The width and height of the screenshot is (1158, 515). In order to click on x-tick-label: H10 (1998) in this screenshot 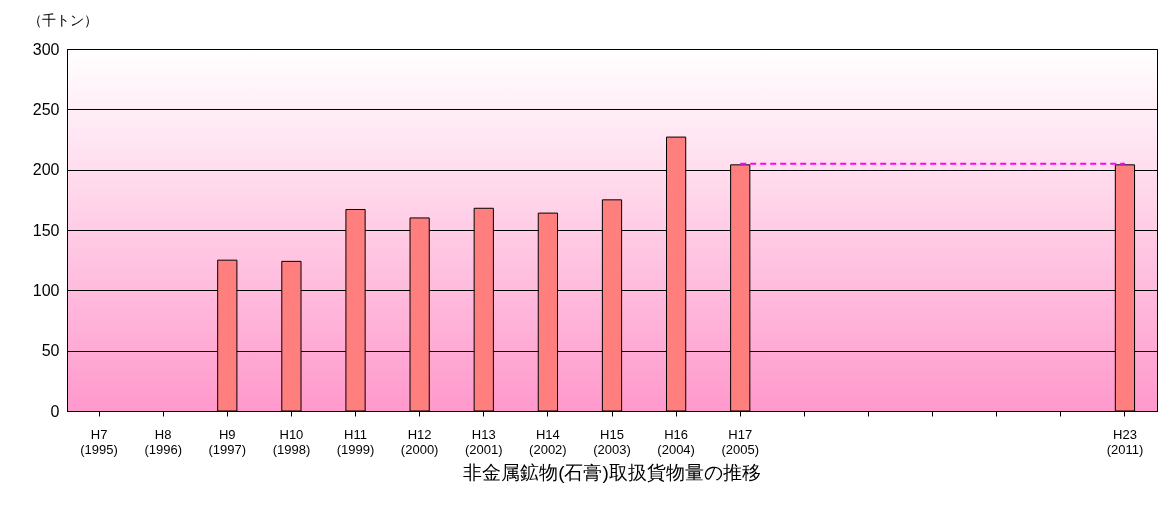, I will do `click(291, 441)`.